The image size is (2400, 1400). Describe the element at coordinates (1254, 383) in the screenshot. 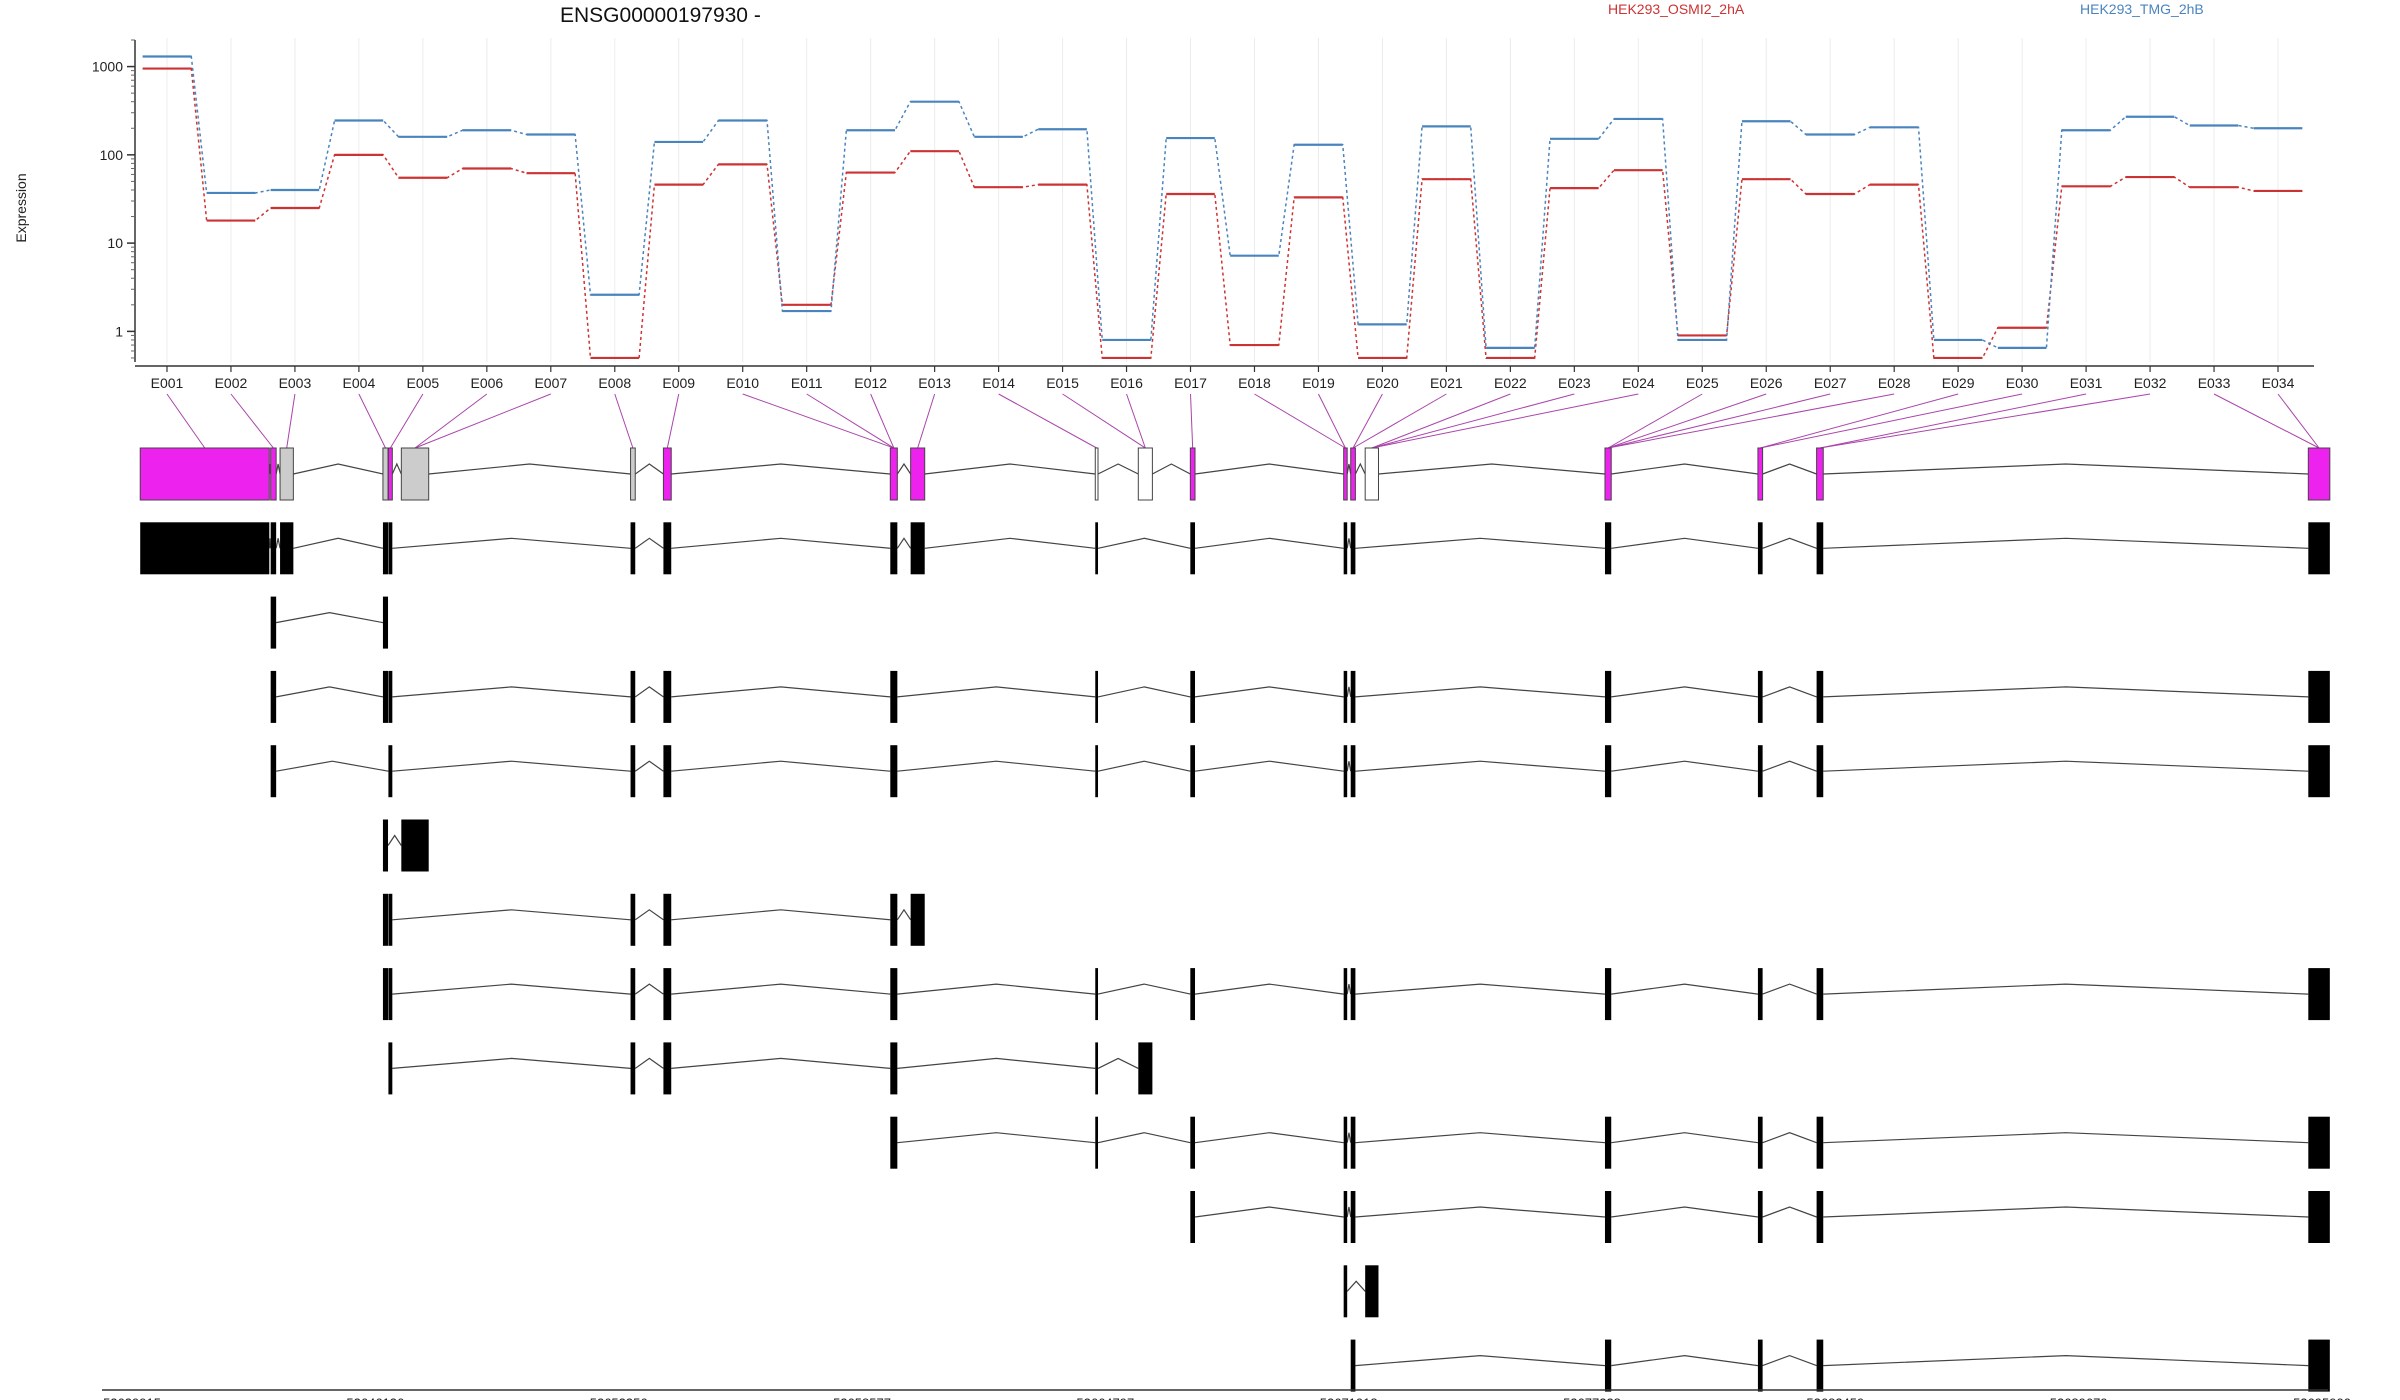

I see `x-tick-label: E018` at that location.